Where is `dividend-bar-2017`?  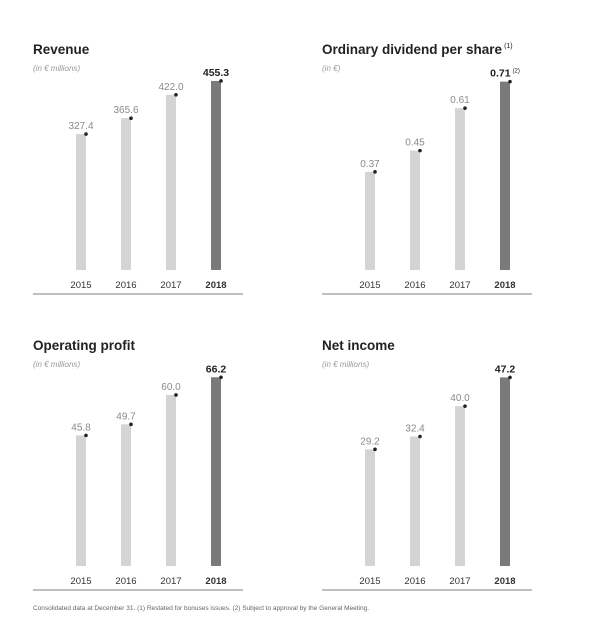 dividend-bar-2017 is located at coordinates (460, 189).